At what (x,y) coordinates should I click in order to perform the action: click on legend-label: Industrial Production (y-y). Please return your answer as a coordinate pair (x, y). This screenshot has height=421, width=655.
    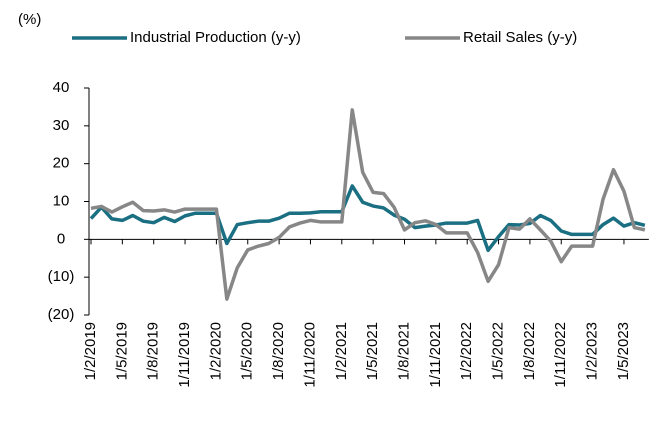
    Looking at the image, I should click on (215, 37).